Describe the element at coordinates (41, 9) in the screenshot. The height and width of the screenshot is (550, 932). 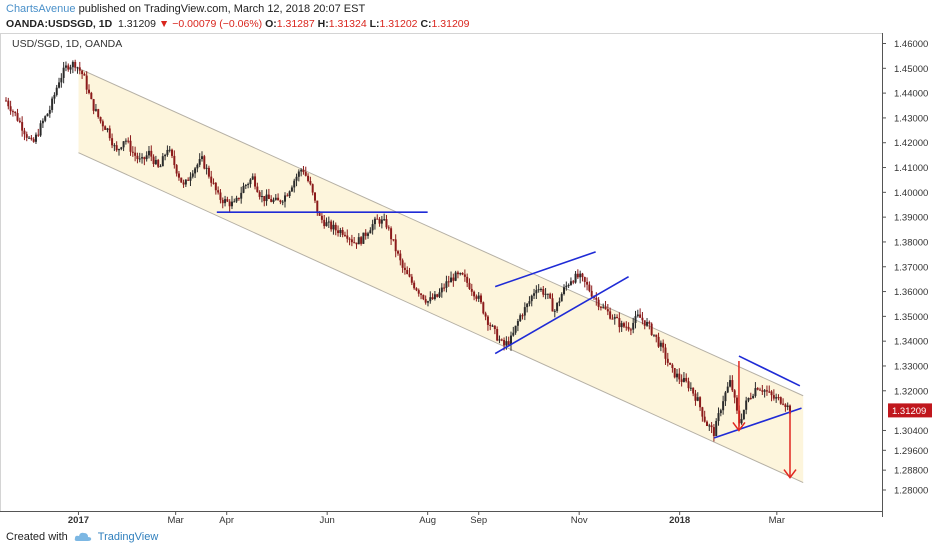
I see `author-link: ChartsAvenue` at that location.